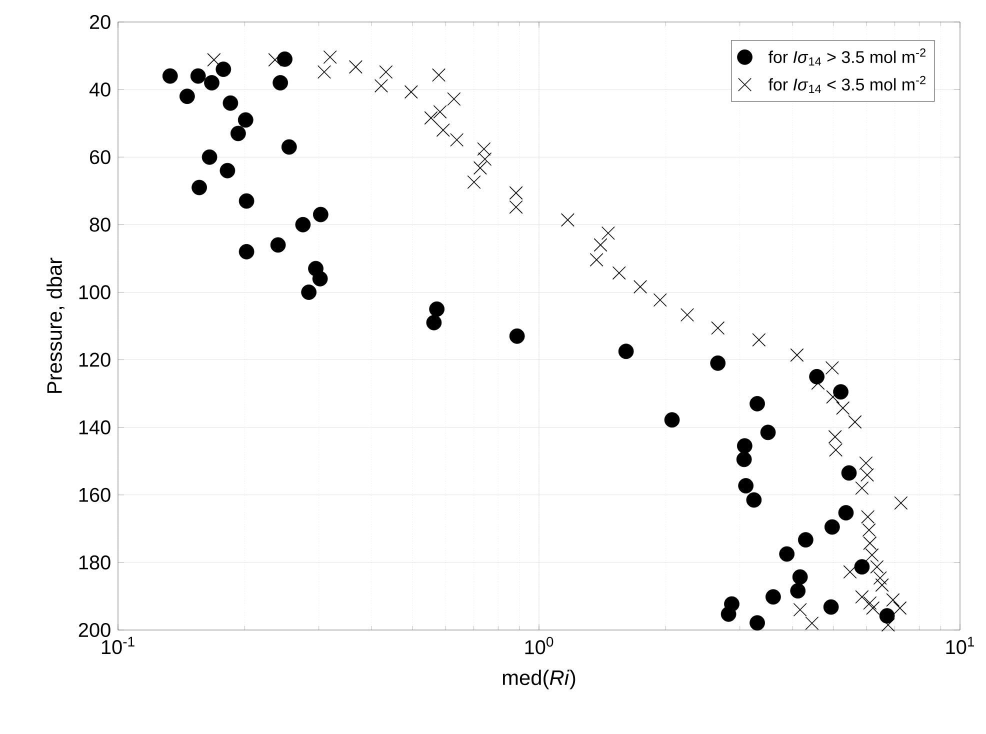 Image resolution: width=986 pixels, height=734 pixels. Describe the element at coordinates (539, 645) in the screenshot. I see `x-tick-label: 10$^{0}$` at that location.